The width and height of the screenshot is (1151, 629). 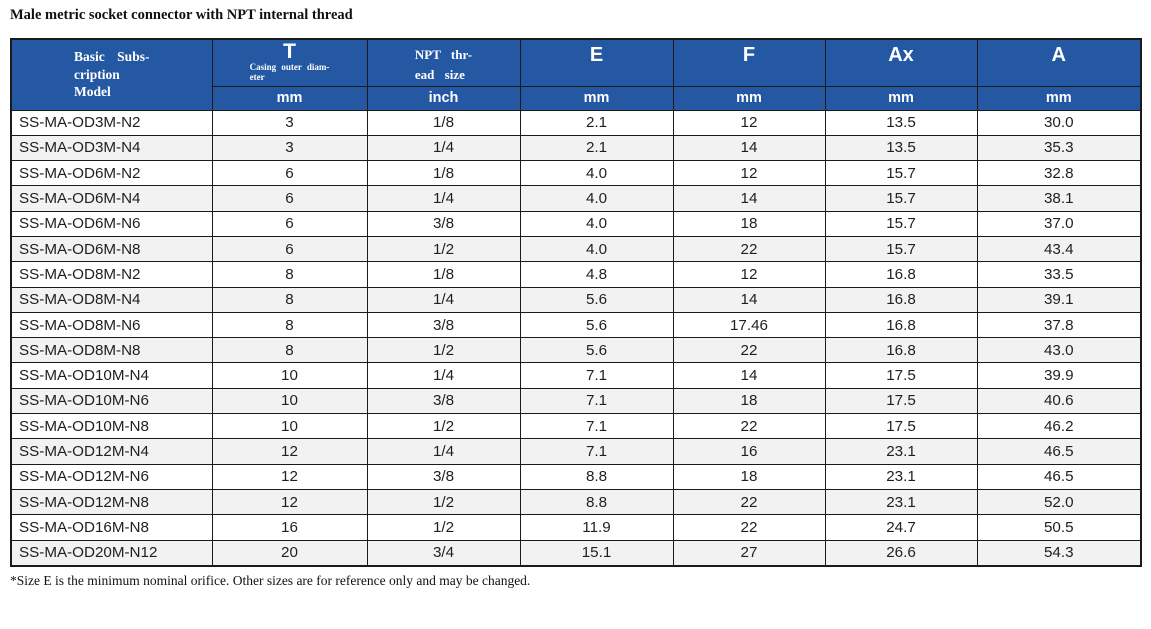 What do you see at coordinates (596, 527) in the screenshot?
I see `value-cell: 11.9` at bounding box center [596, 527].